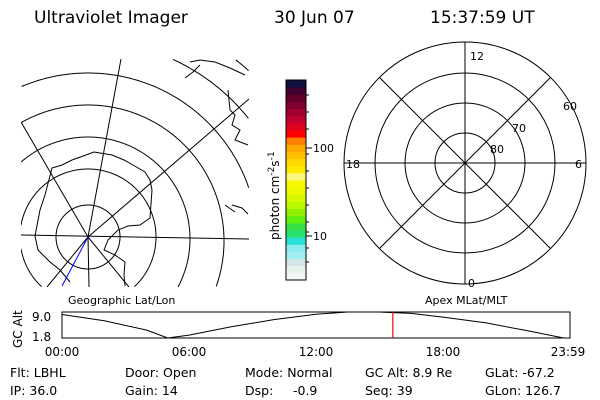 The height and width of the screenshot is (400, 600). Describe the element at coordinates (471, 283) in the screenshot. I see `mlt-label-0: 0` at that location.